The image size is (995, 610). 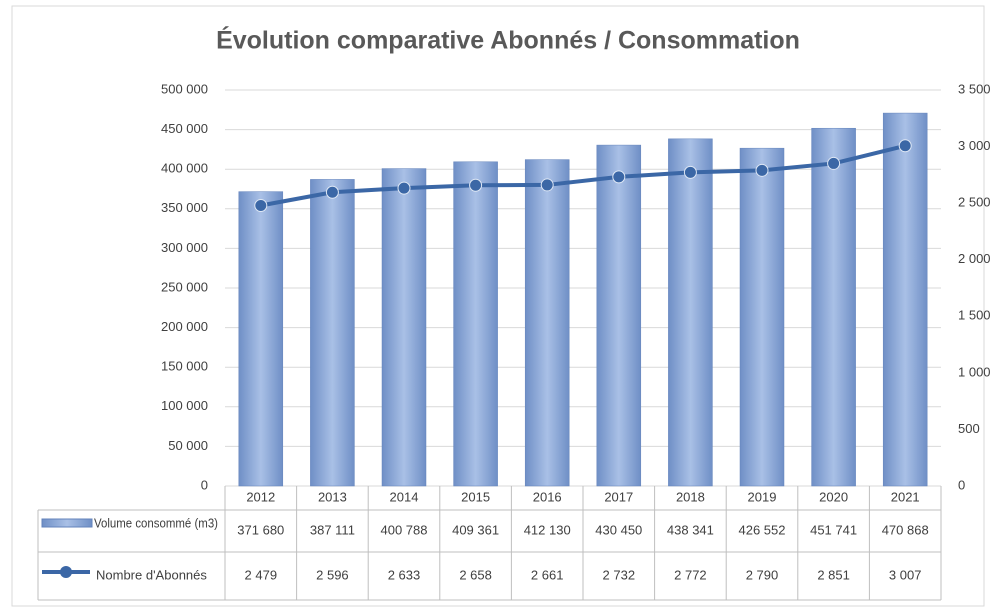 I want to click on table-value: 2 732, so click(x=619, y=574).